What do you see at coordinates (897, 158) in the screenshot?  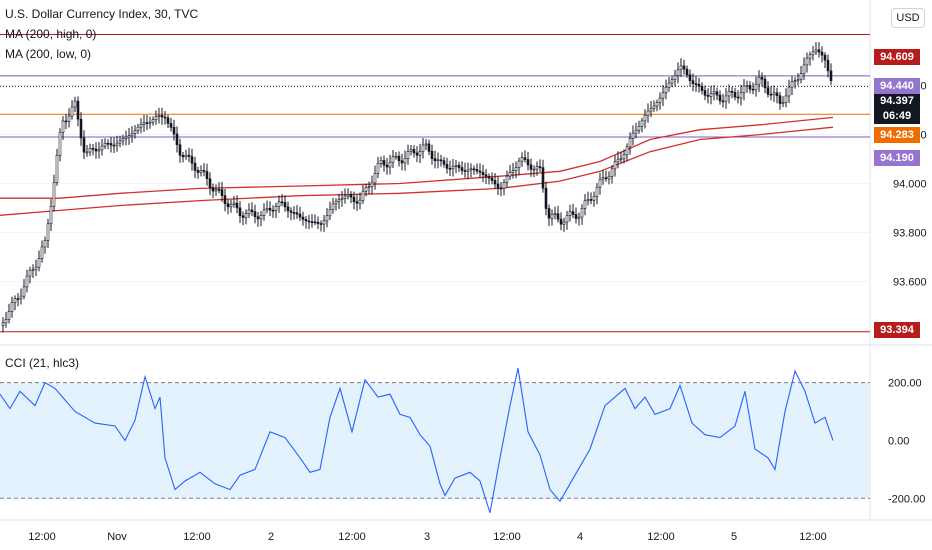 I see `ma-low-price-badge: 94.190` at bounding box center [897, 158].